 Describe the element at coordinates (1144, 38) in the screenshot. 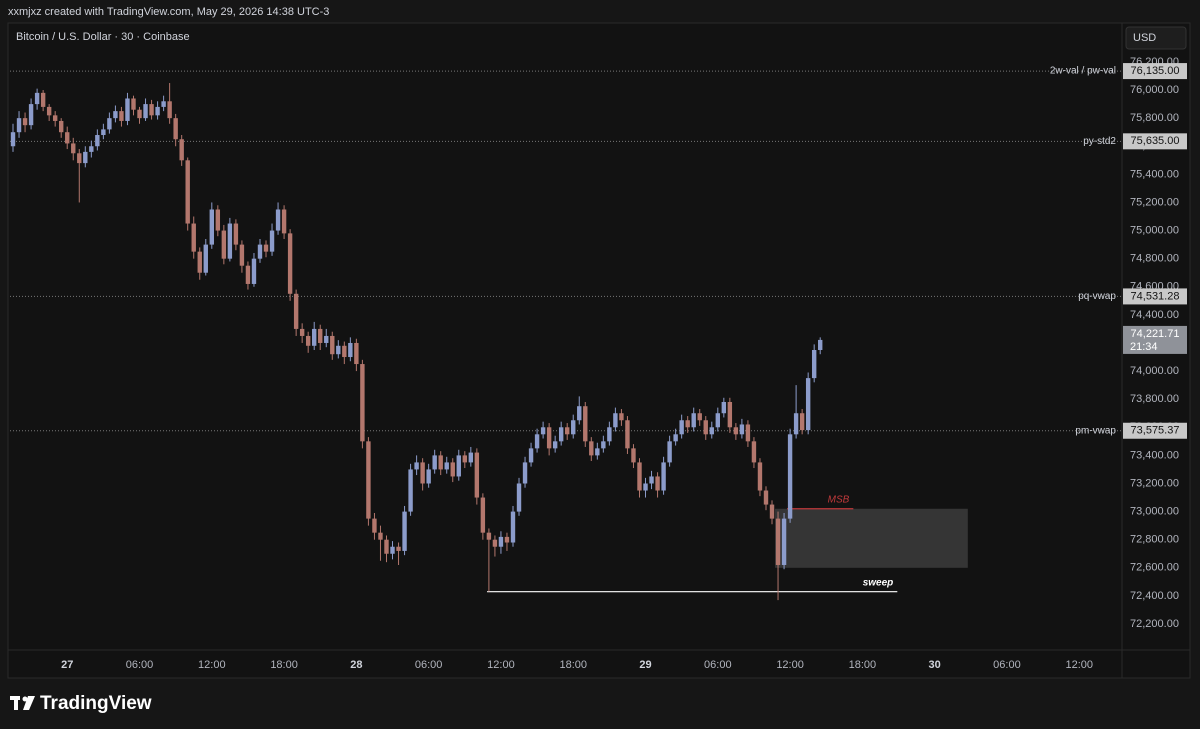

I see `currency: USD` at that location.